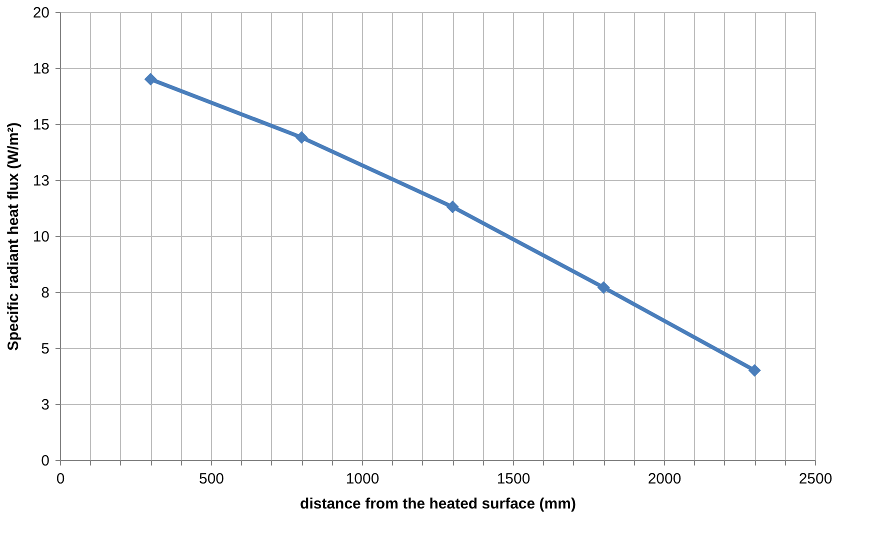 The width and height of the screenshot is (877, 556). Describe the element at coordinates (211, 479) in the screenshot. I see `x-tick-label: 500` at that location.